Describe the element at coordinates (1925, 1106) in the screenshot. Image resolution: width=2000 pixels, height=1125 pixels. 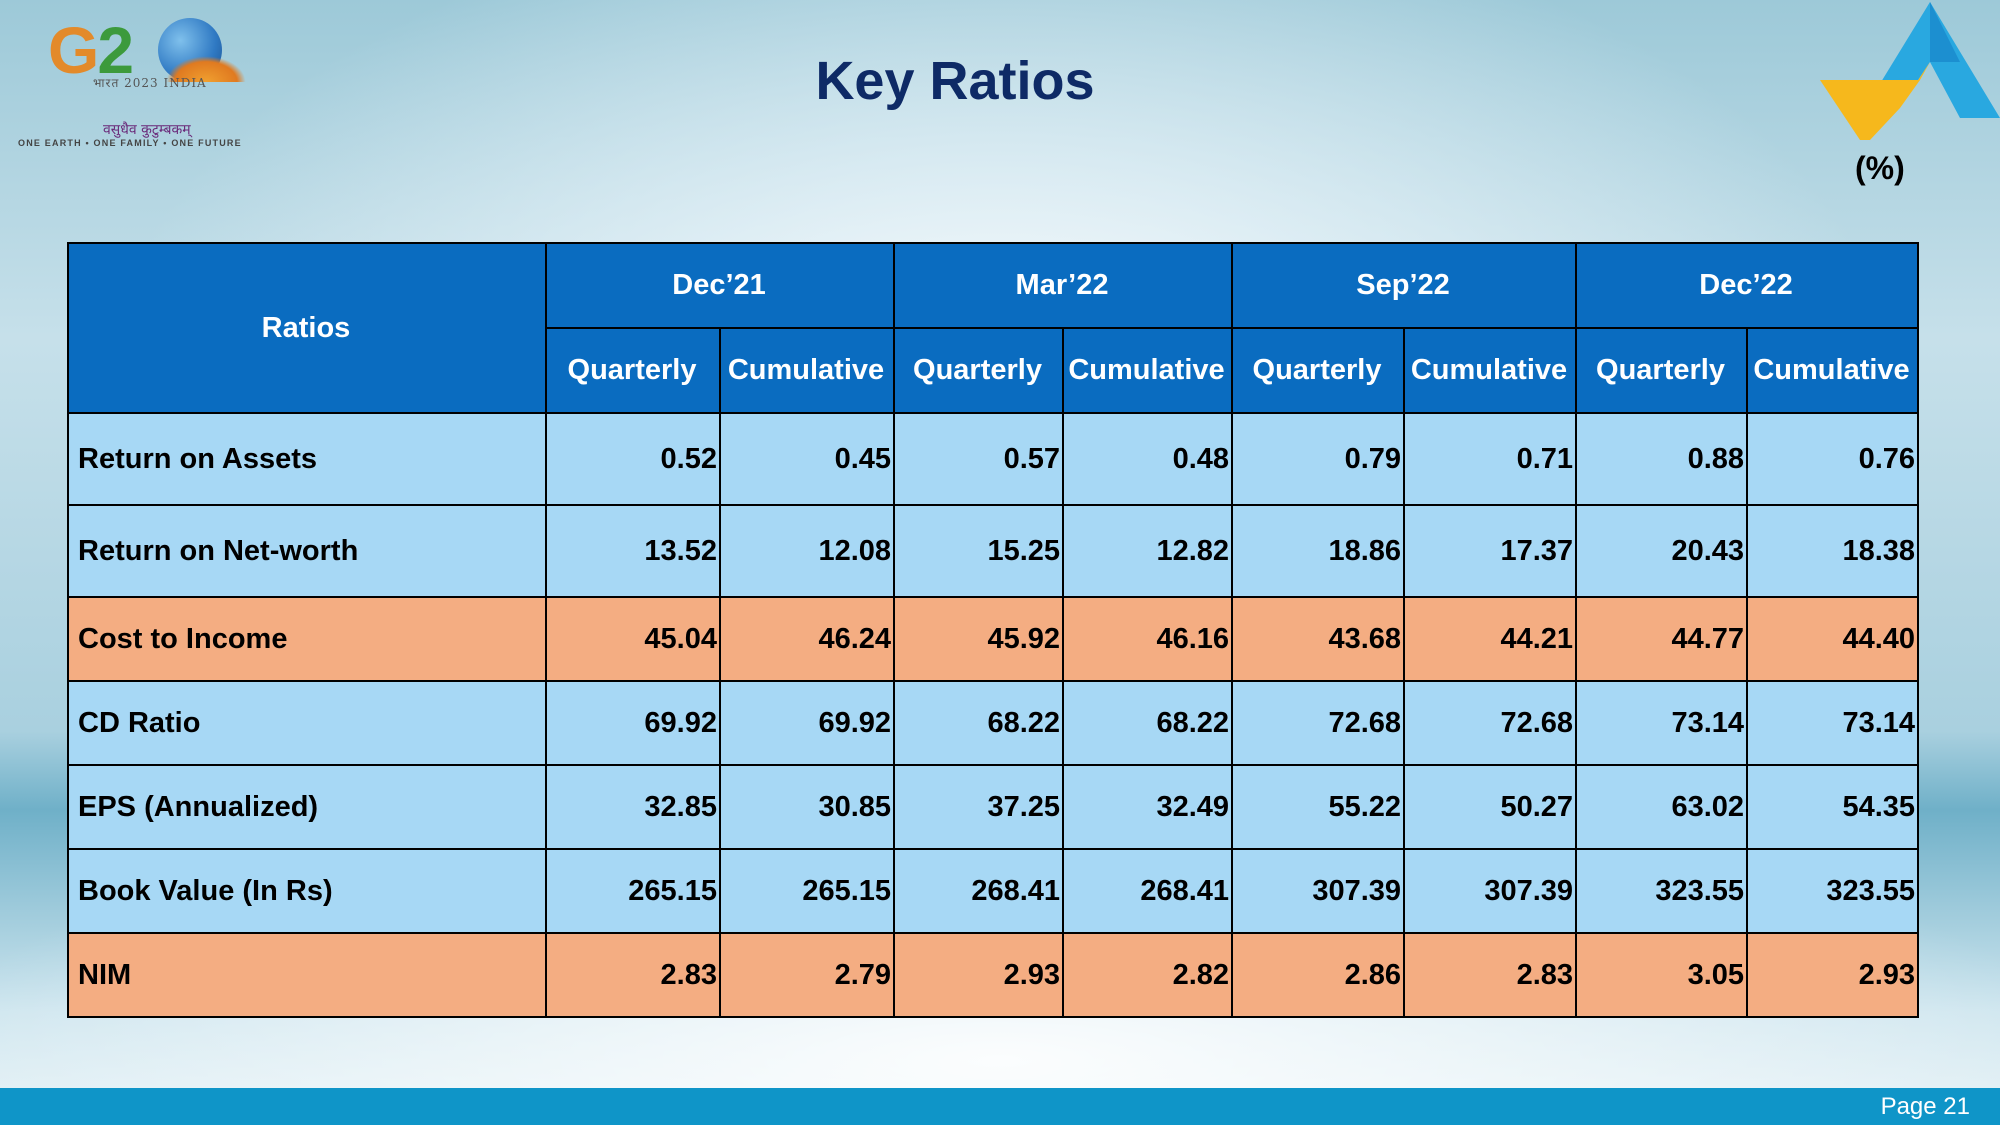
I see `page-number: Page 21` at that location.